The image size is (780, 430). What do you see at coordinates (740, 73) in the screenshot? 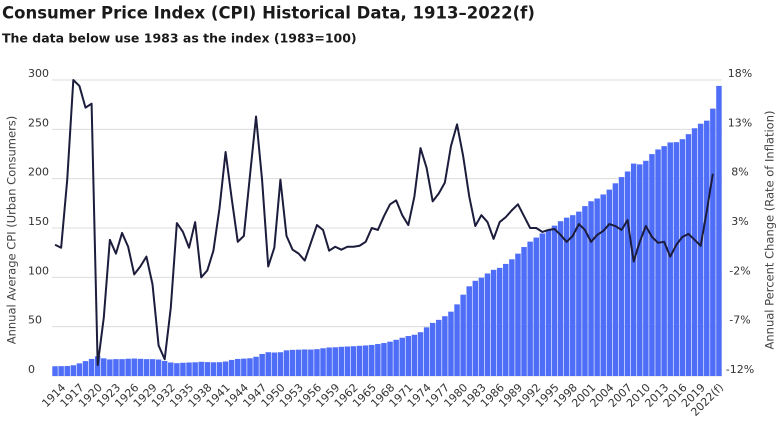
I see `y2-tick-label: 18%` at bounding box center [740, 73].